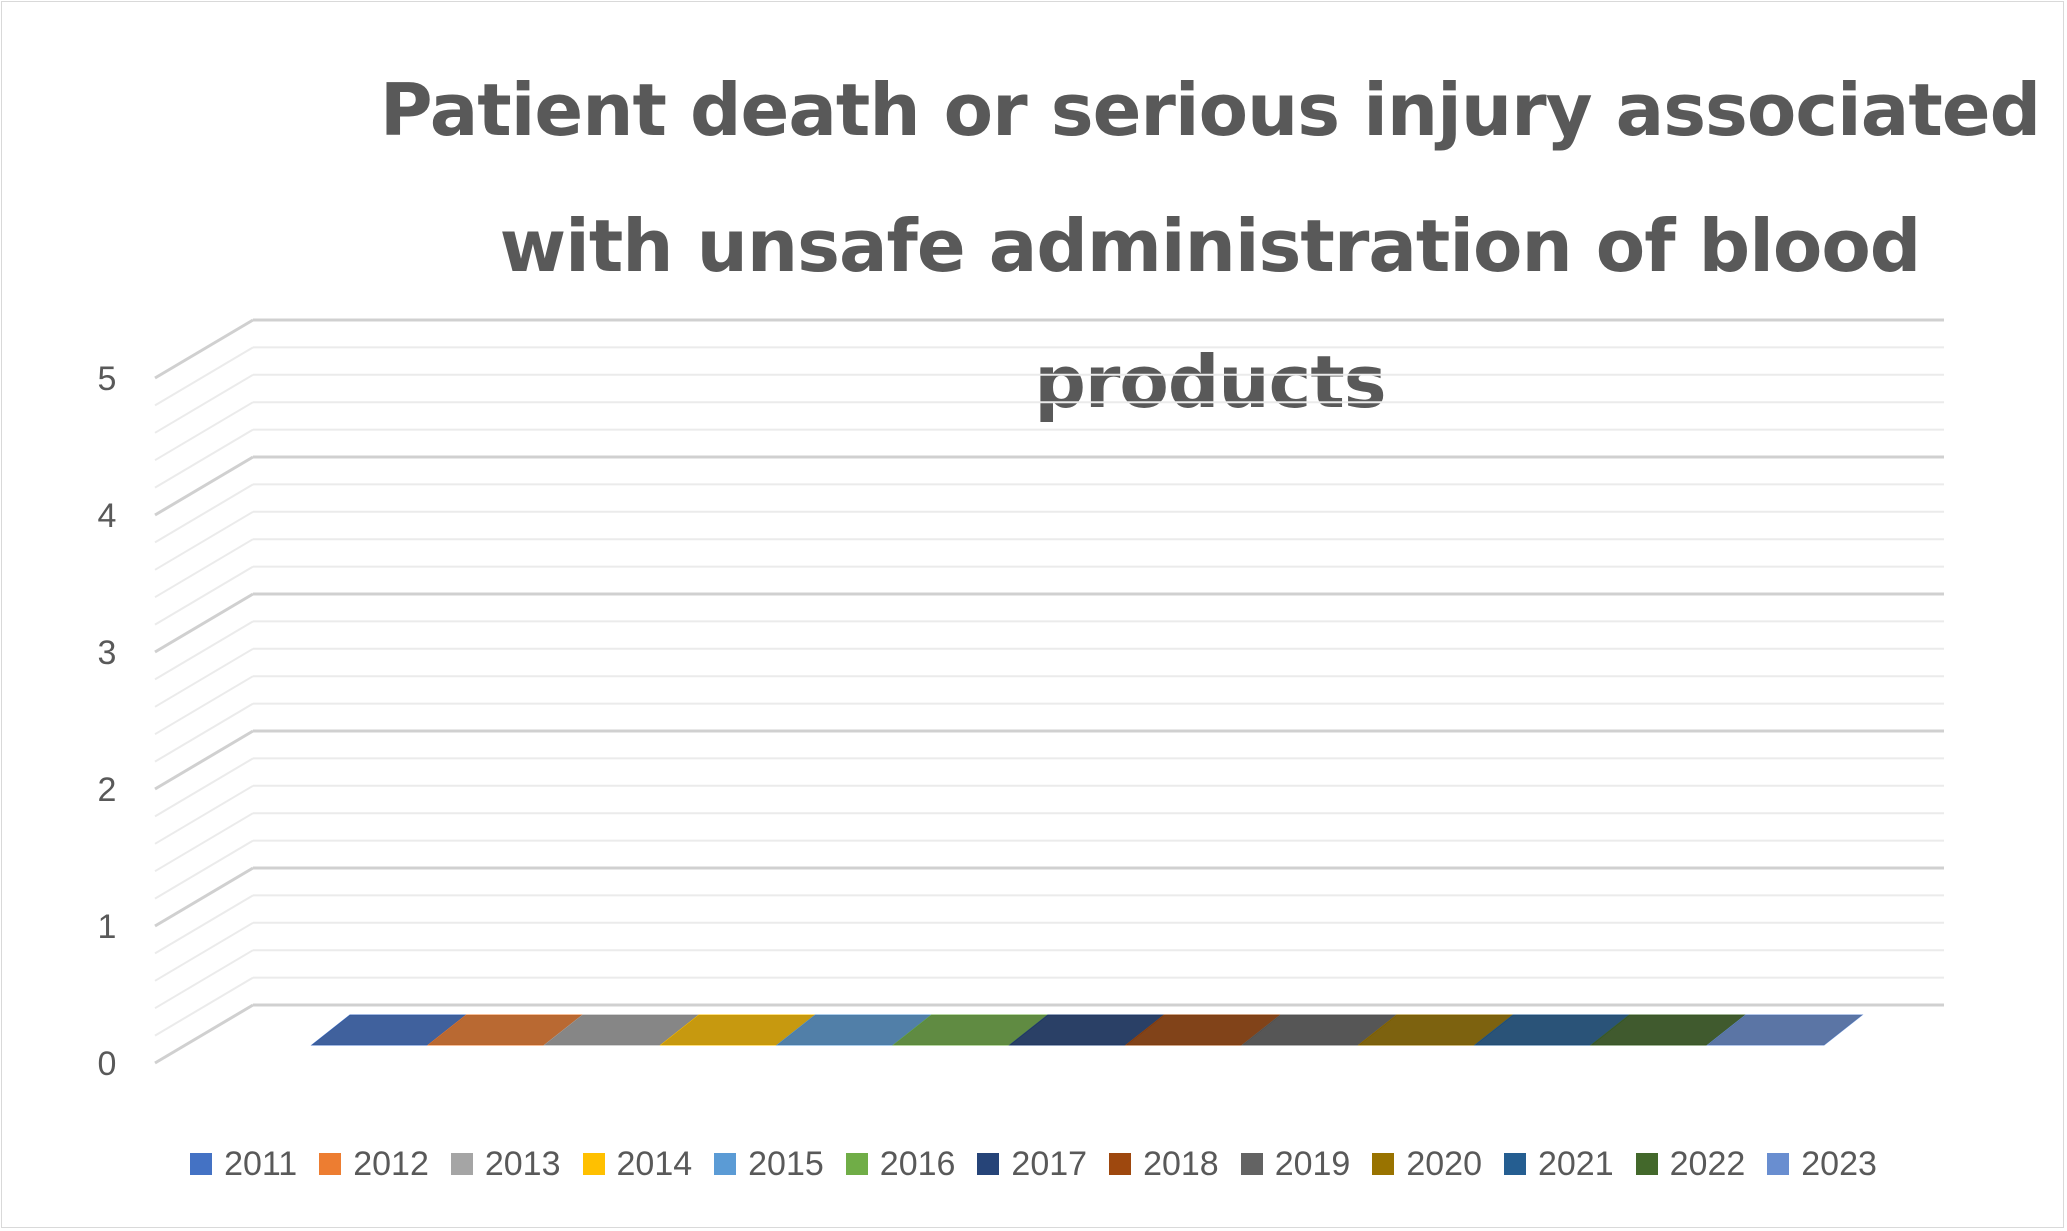 The width and height of the screenshot is (2067, 1231). Describe the element at coordinates (1839, 1163) in the screenshot. I see `legend-label: 2023` at that location.